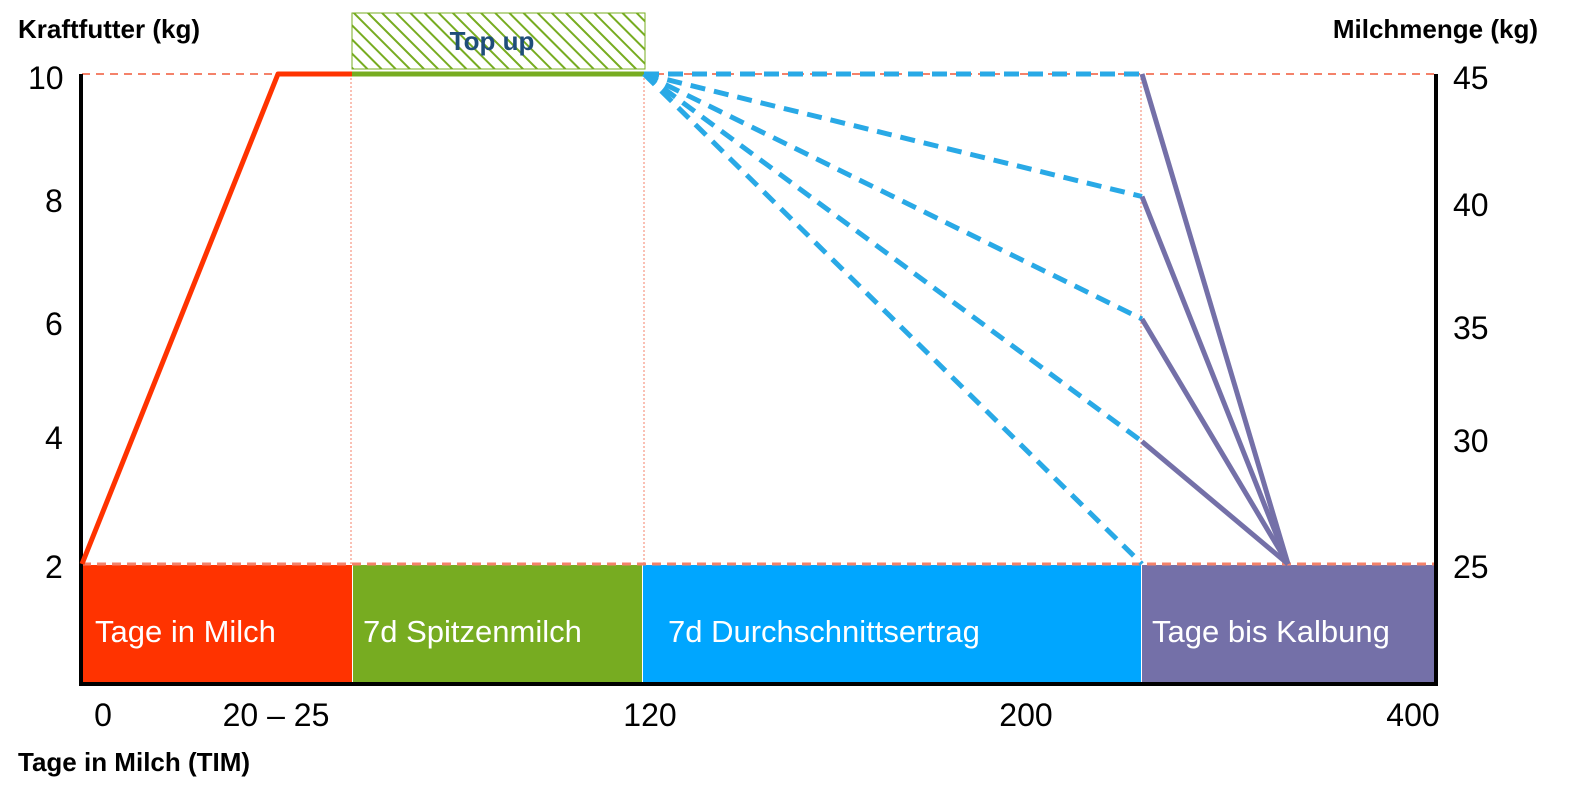 The image size is (1594, 809). Describe the element at coordinates (134, 762) in the screenshot. I see `x-axis-title: Tage in Milch (TIM)` at that location.